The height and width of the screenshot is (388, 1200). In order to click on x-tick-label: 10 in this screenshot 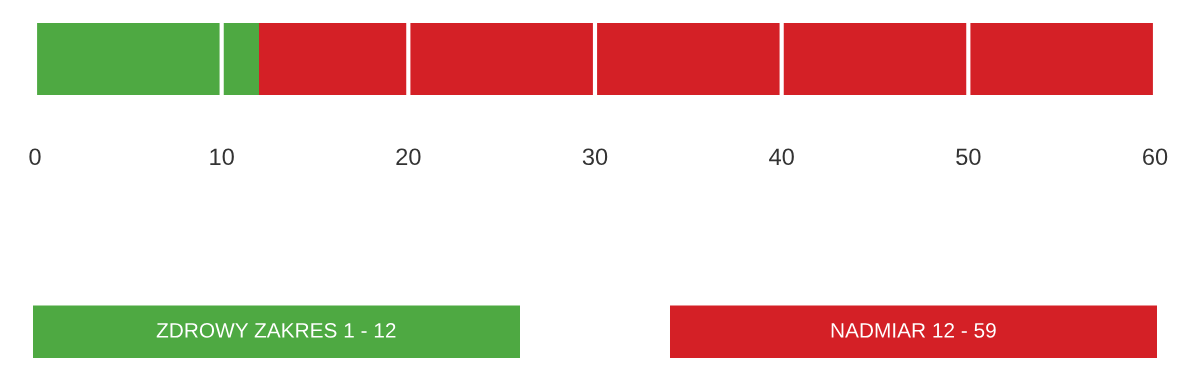, I will do `click(222, 157)`.